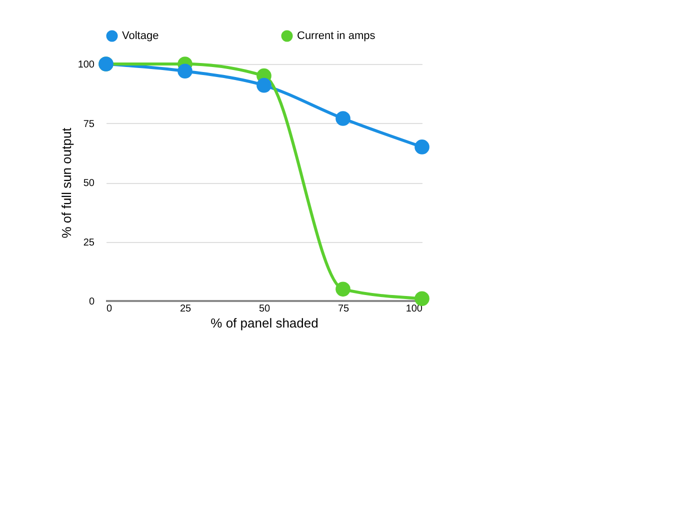 This screenshot has height=506, width=675. I want to click on legend-label: Voltage, so click(140, 36).